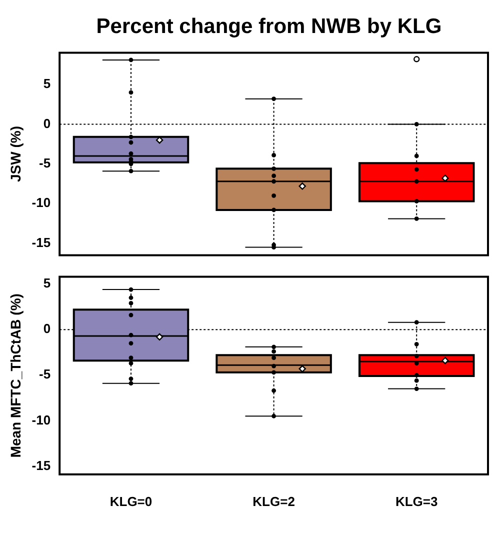 The height and width of the screenshot is (533, 498). What do you see at coordinates (269, 27) in the screenshot?
I see `chart-title: Percent change from NWB by KLG` at bounding box center [269, 27].